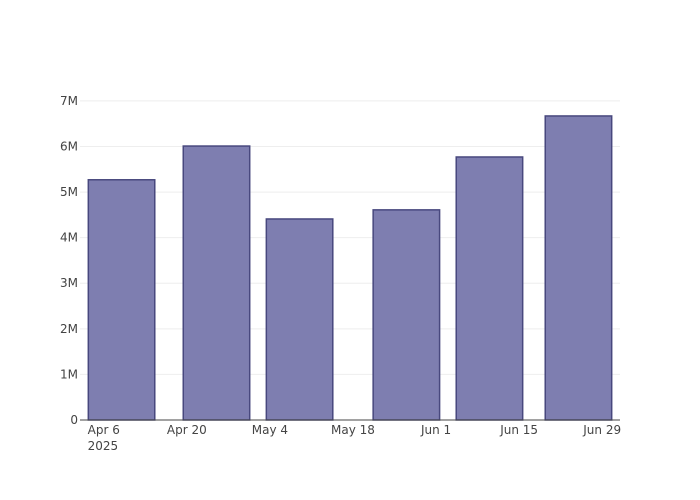 Image resolution: width=700 pixels, height=500 pixels. What do you see at coordinates (69, 146) in the screenshot?
I see `y-tick-label: 6M` at bounding box center [69, 146].